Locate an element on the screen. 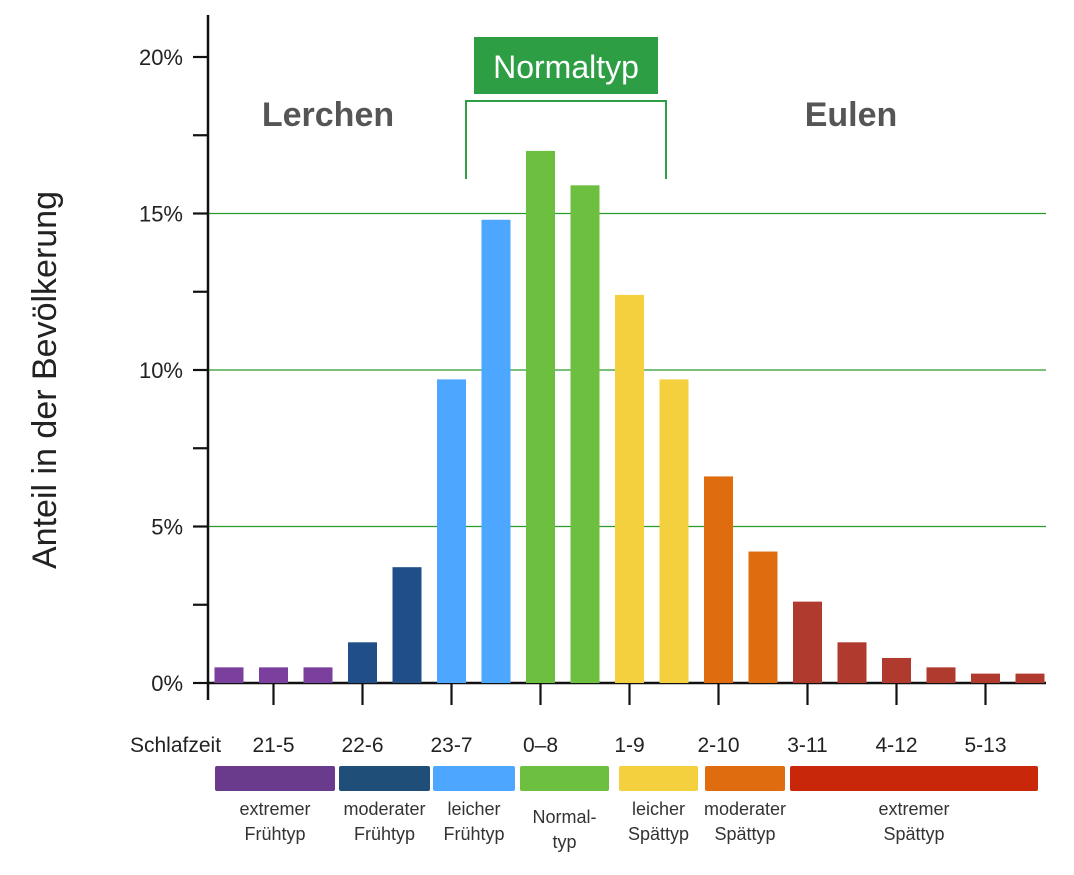 The image size is (1074, 875). normaltyp-bracket is located at coordinates (566, 139).